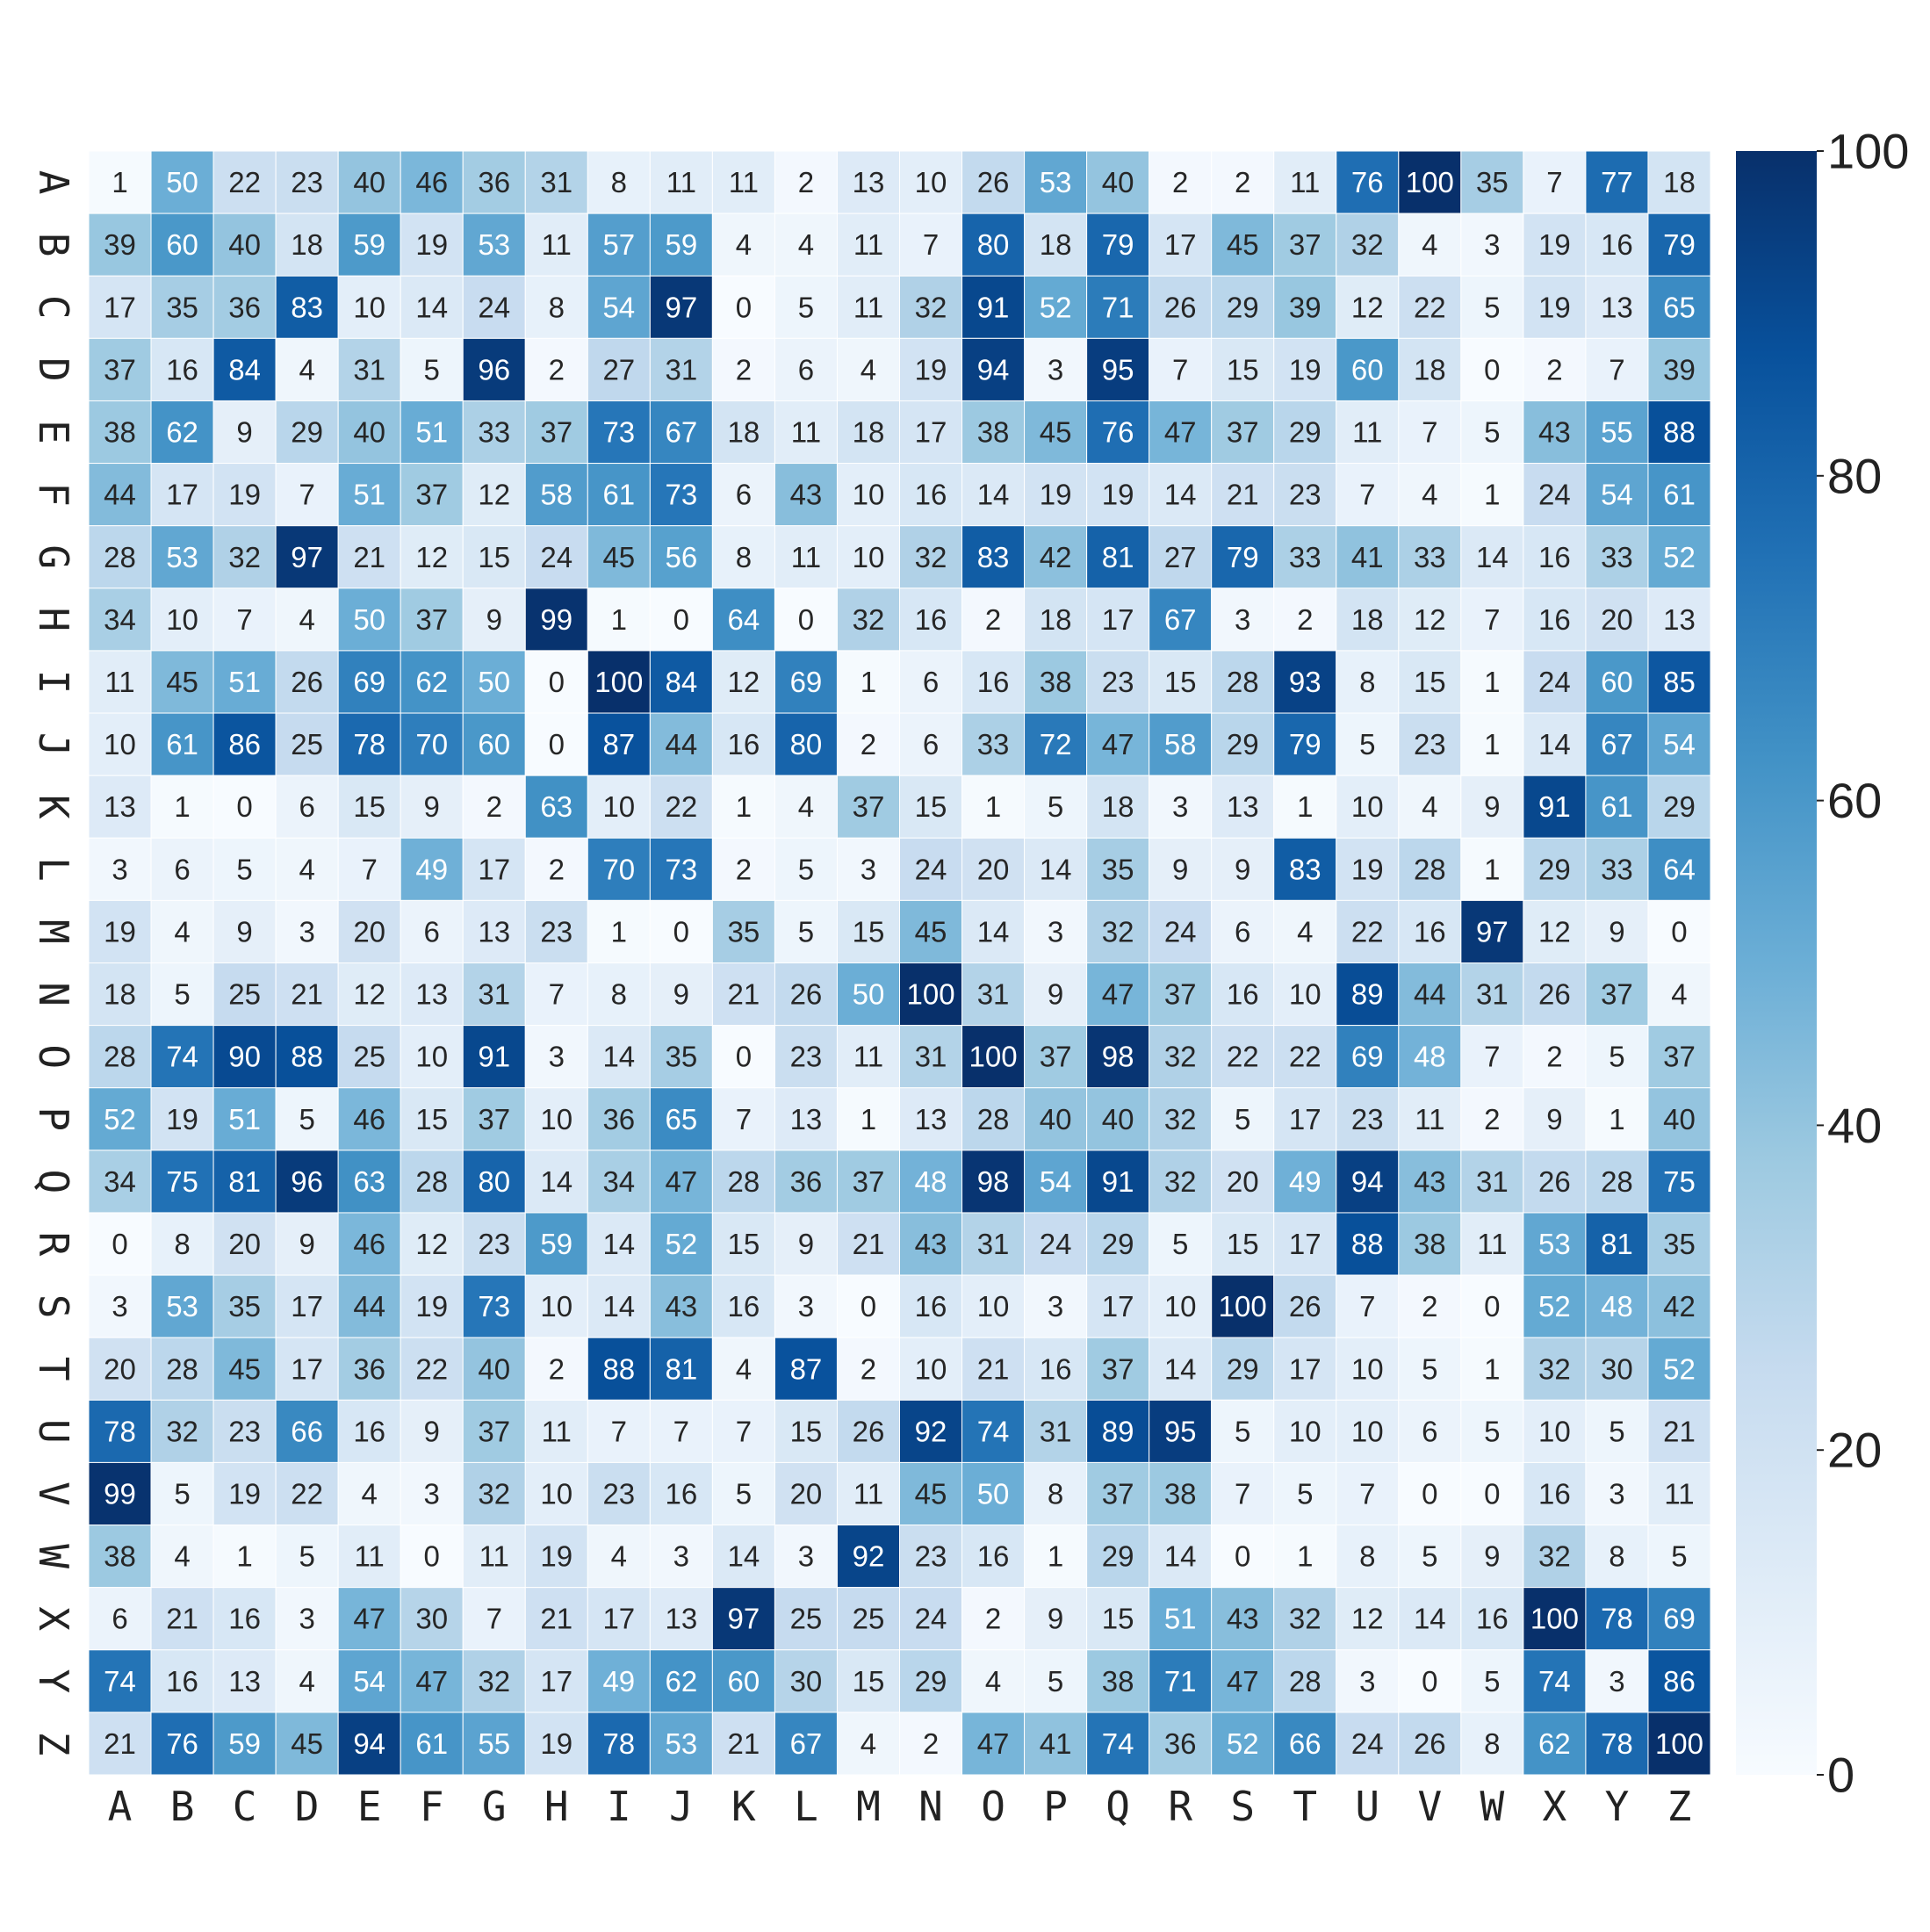  What do you see at coordinates (1554, 1619) in the screenshot?
I see `cell-label: 100` at bounding box center [1554, 1619].